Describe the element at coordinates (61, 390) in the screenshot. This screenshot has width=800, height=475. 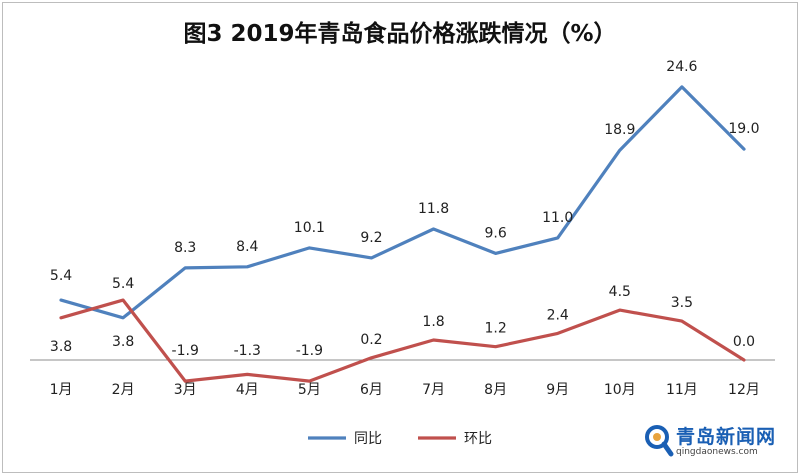
I see `x-tick-label: 1月` at that location.